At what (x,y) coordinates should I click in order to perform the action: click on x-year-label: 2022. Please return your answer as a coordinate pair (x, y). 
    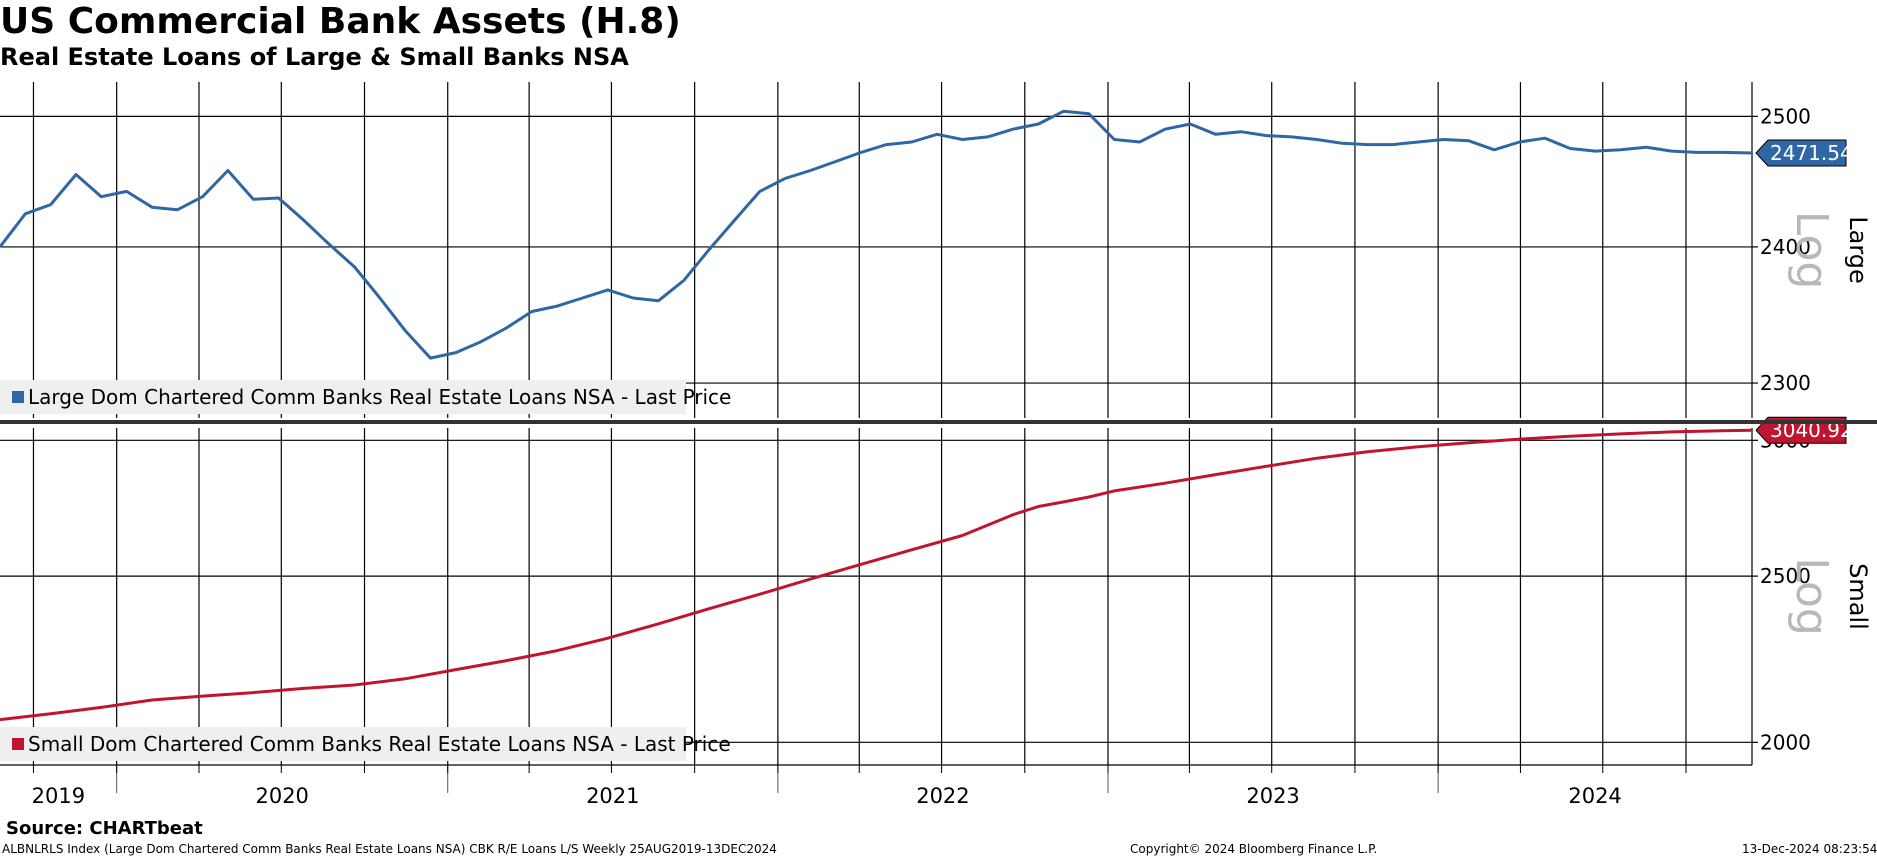
    Looking at the image, I should click on (942, 796).